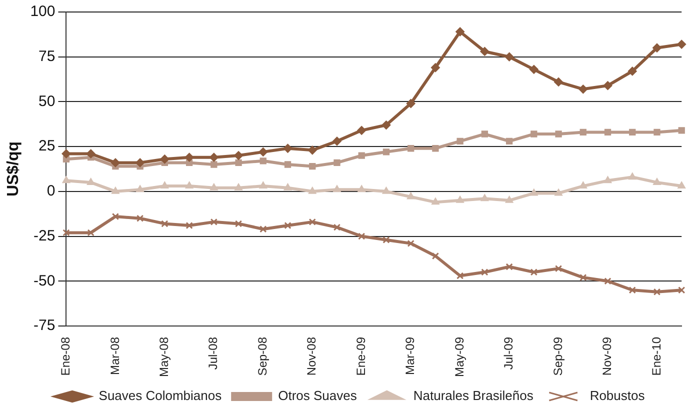  I want to click on x-tick-label: Ene-08, so click(65, 356).